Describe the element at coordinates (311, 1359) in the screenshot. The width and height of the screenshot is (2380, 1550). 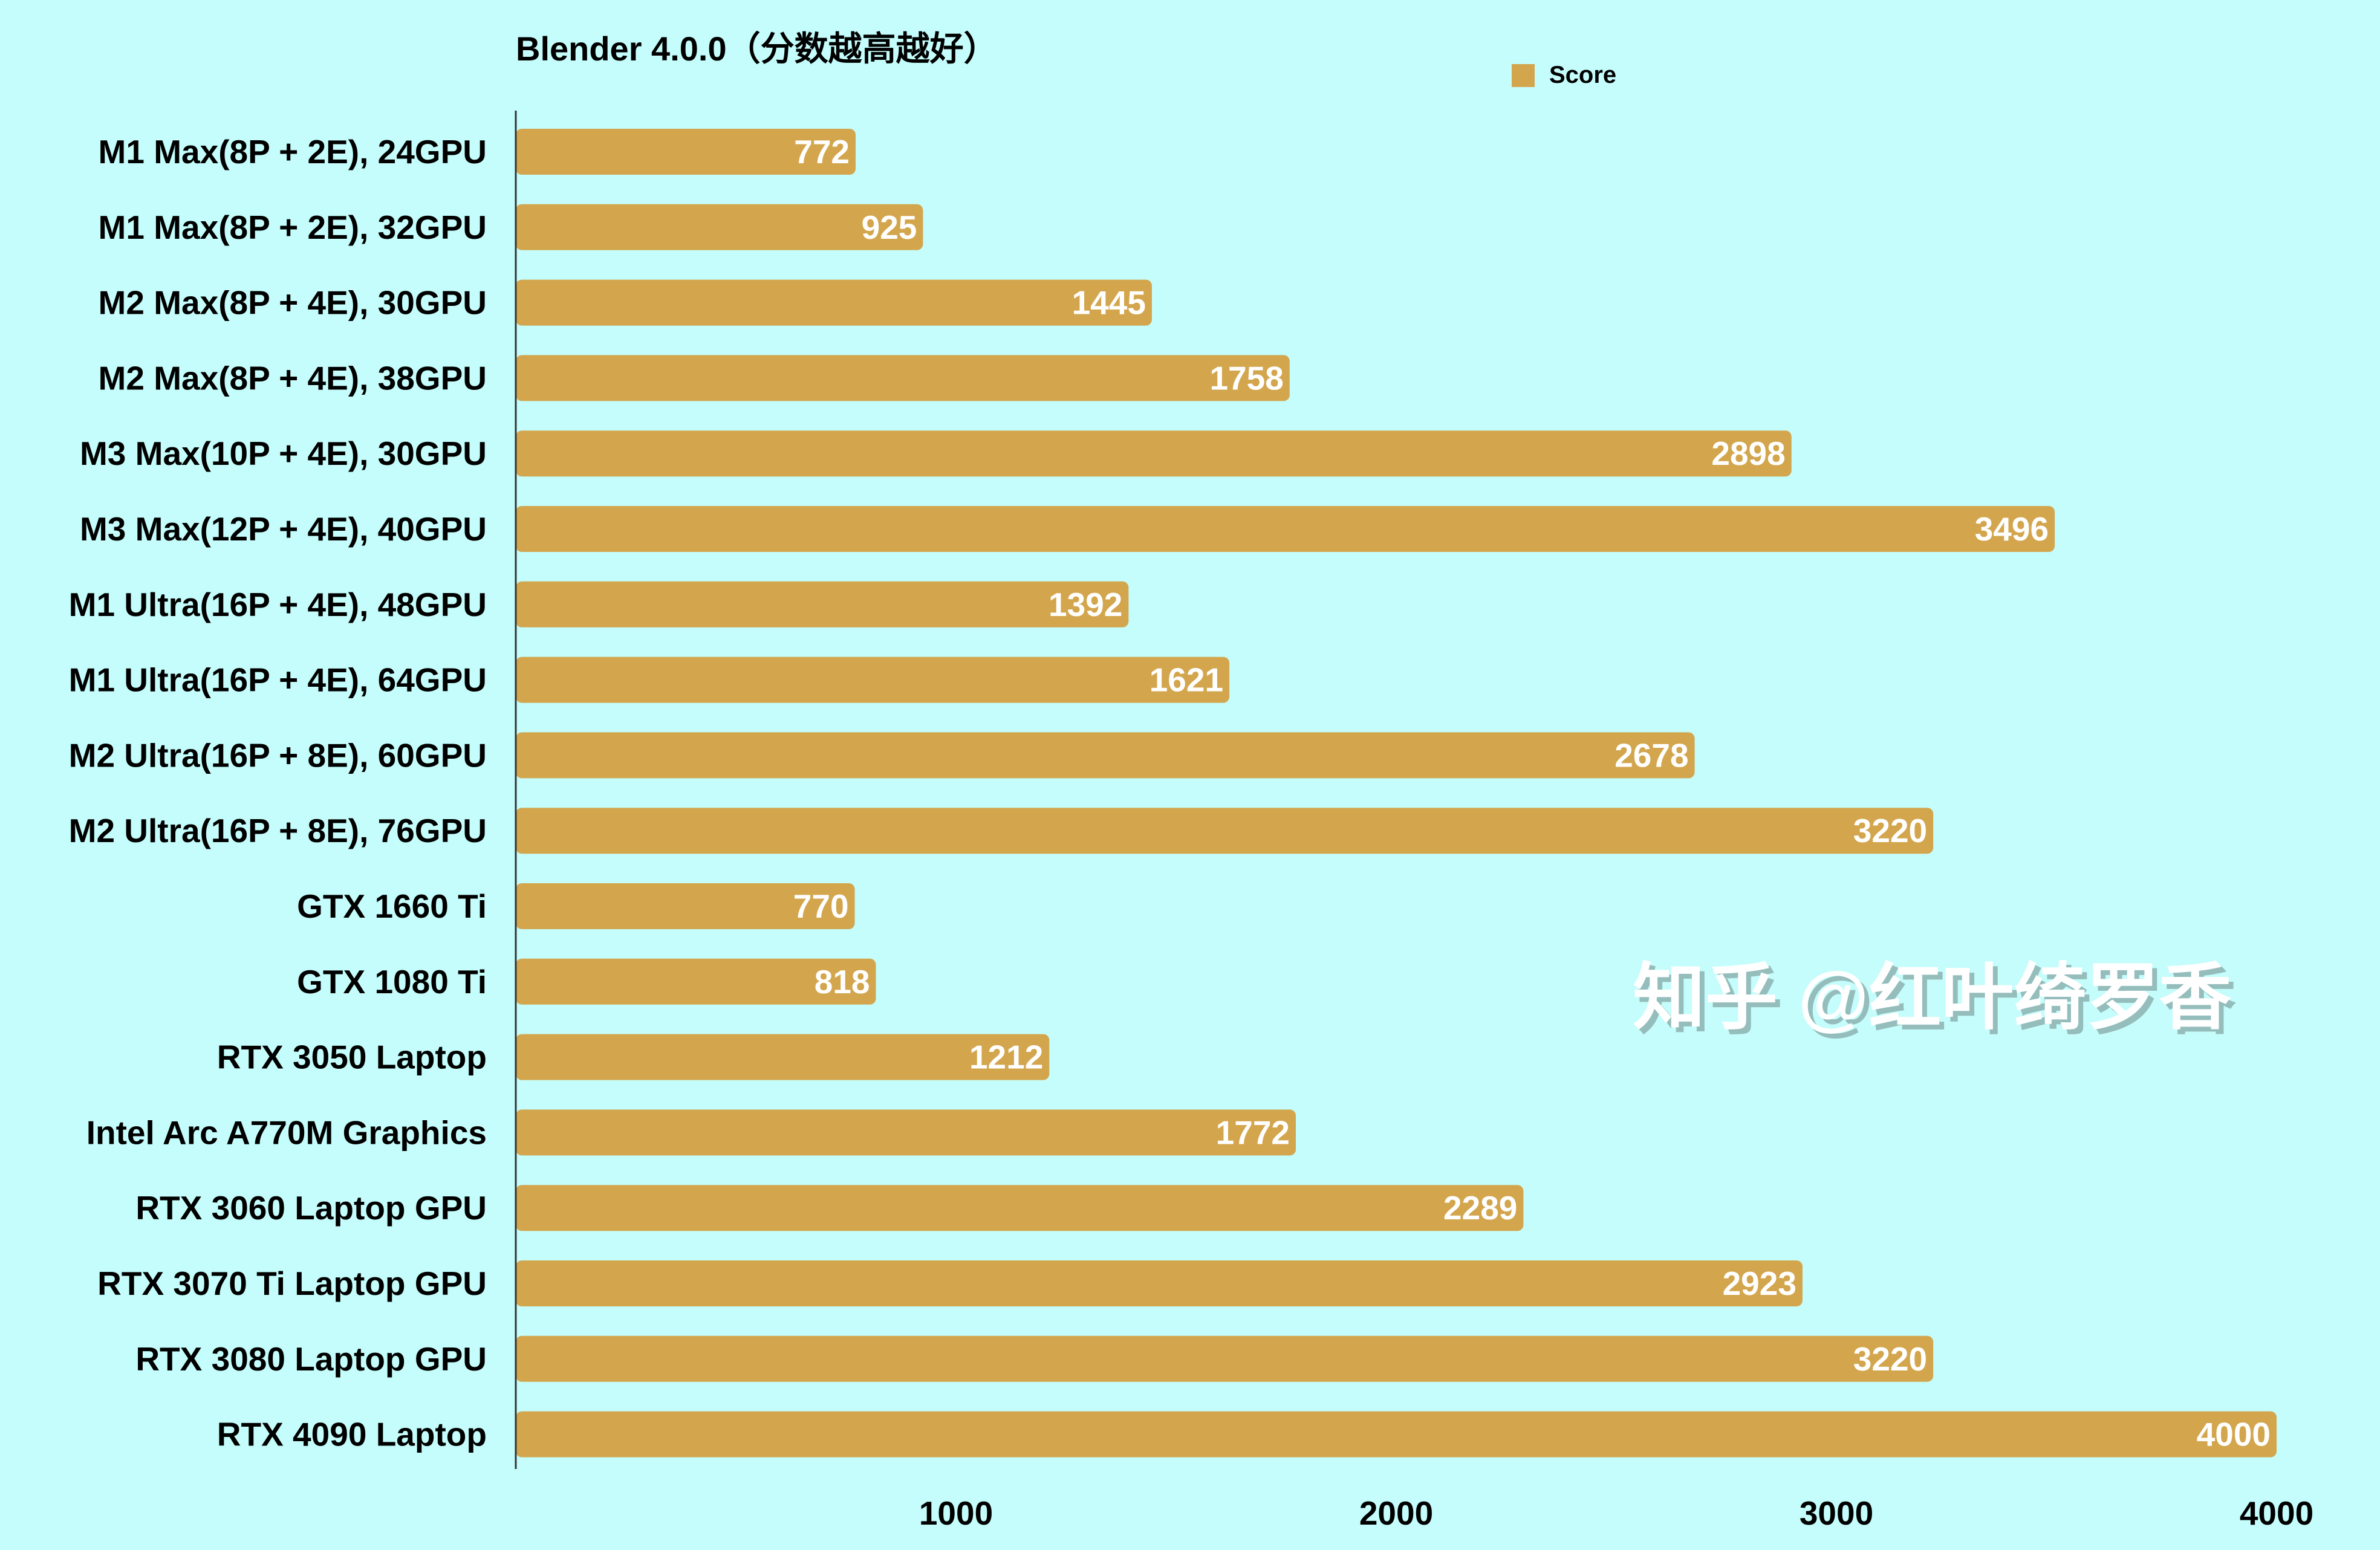
I see `category-label: RTX 3080 Laptop GPU` at that location.